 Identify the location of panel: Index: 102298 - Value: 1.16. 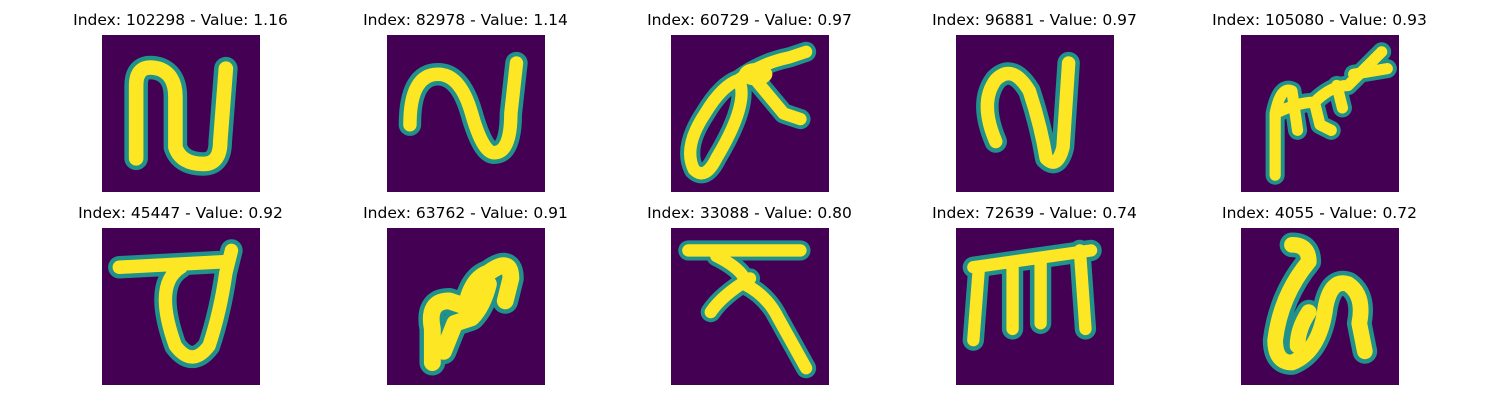
(180, 96).